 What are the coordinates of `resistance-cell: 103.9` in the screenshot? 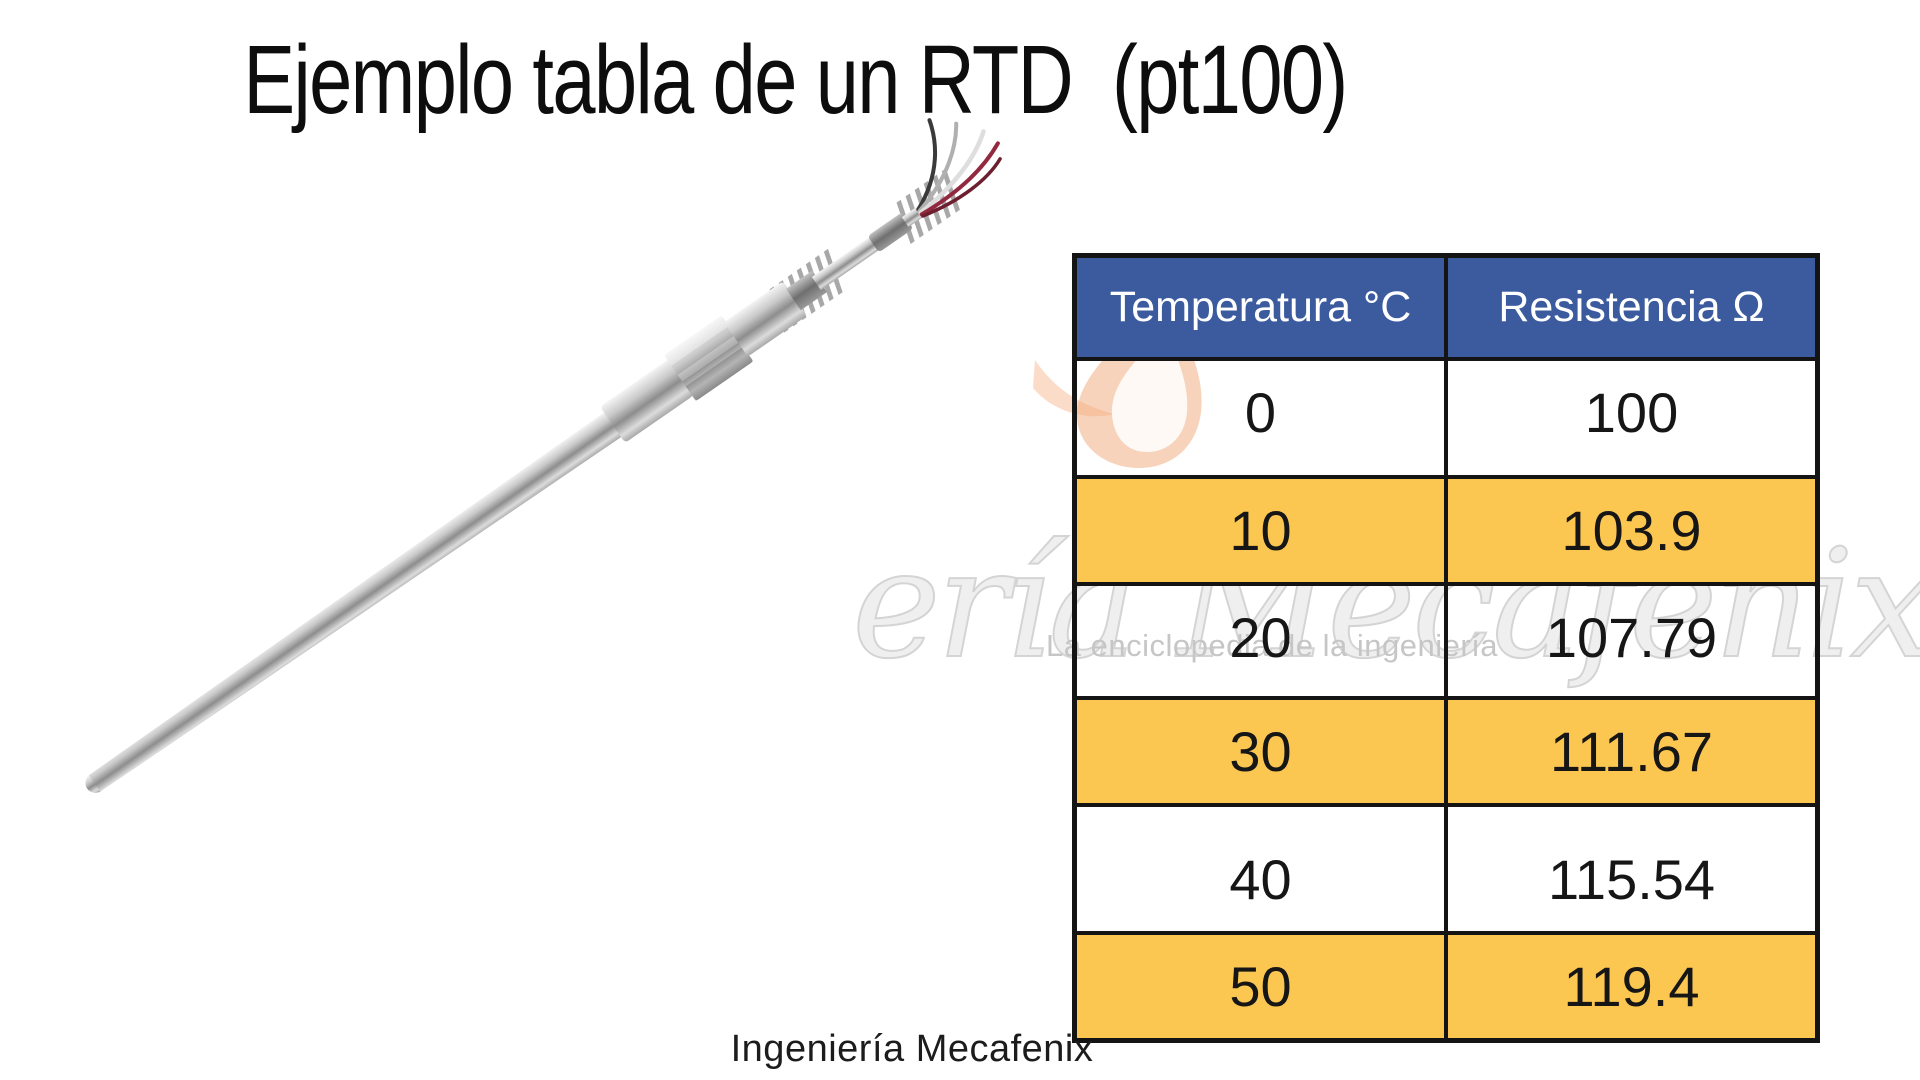 It's located at (1632, 530).